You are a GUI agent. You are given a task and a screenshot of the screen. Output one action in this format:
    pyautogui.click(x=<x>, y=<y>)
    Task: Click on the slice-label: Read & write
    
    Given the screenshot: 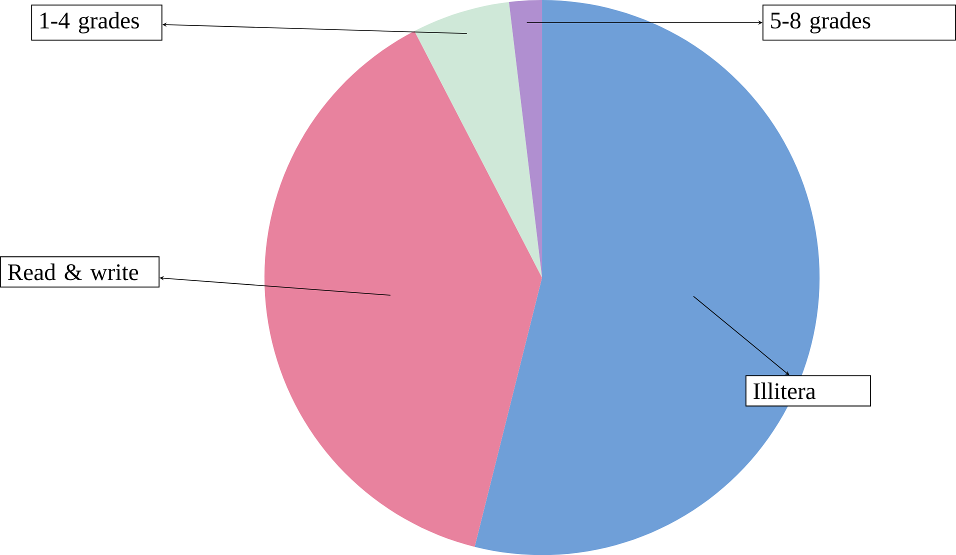 What is the action you would take?
    pyautogui.click(x=73, y=272)
    